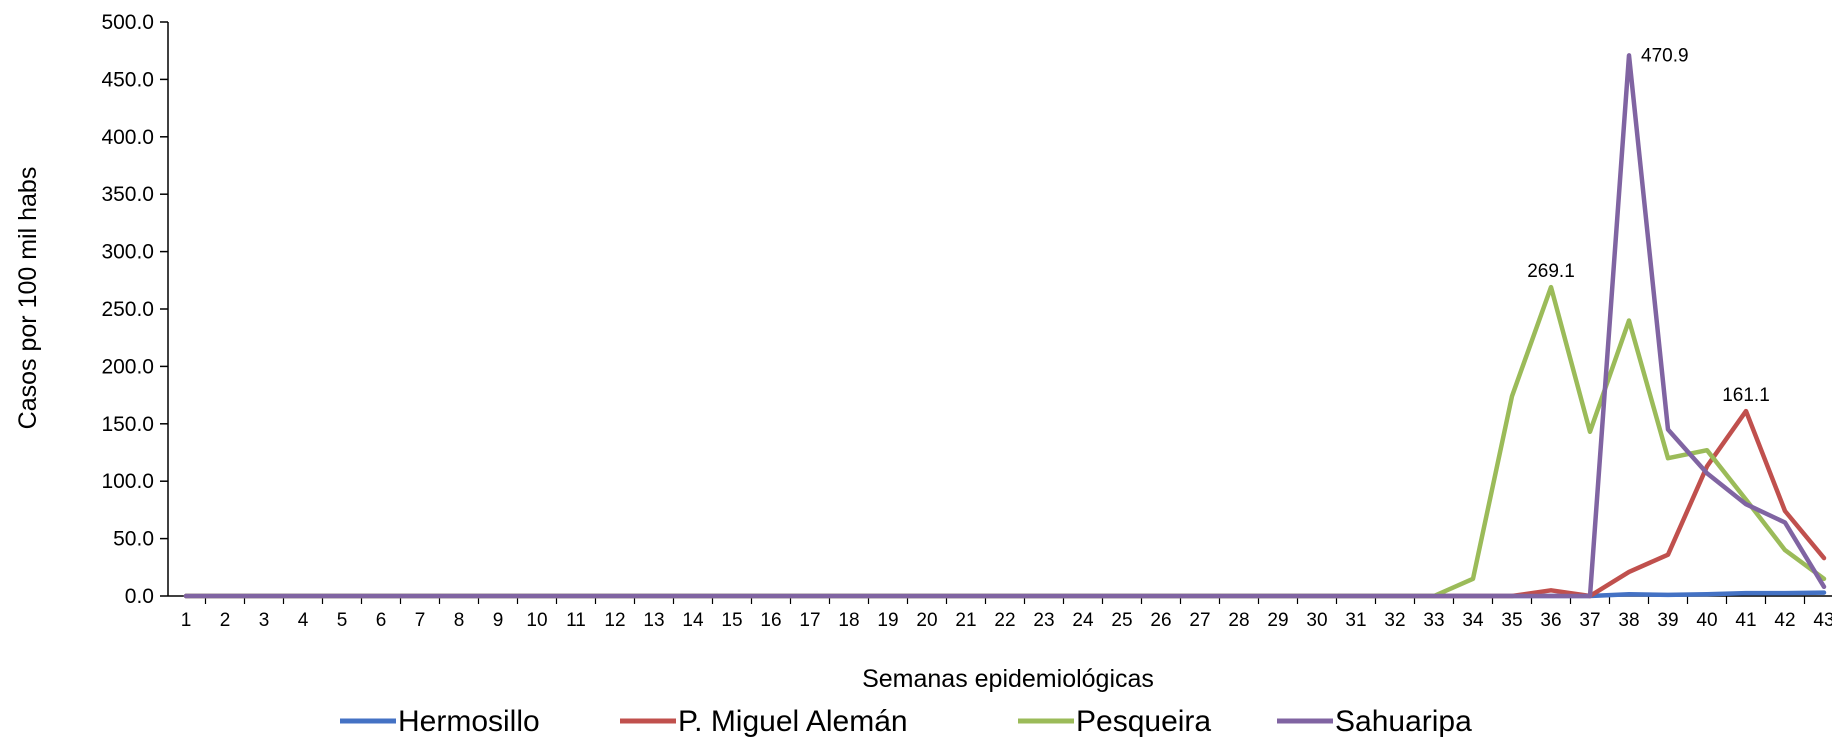 This screenshot has width=1832, height=749. Describe the element at coordinates (926, 620) in the screenshot. I see `x-tick-label: 20` at that location.